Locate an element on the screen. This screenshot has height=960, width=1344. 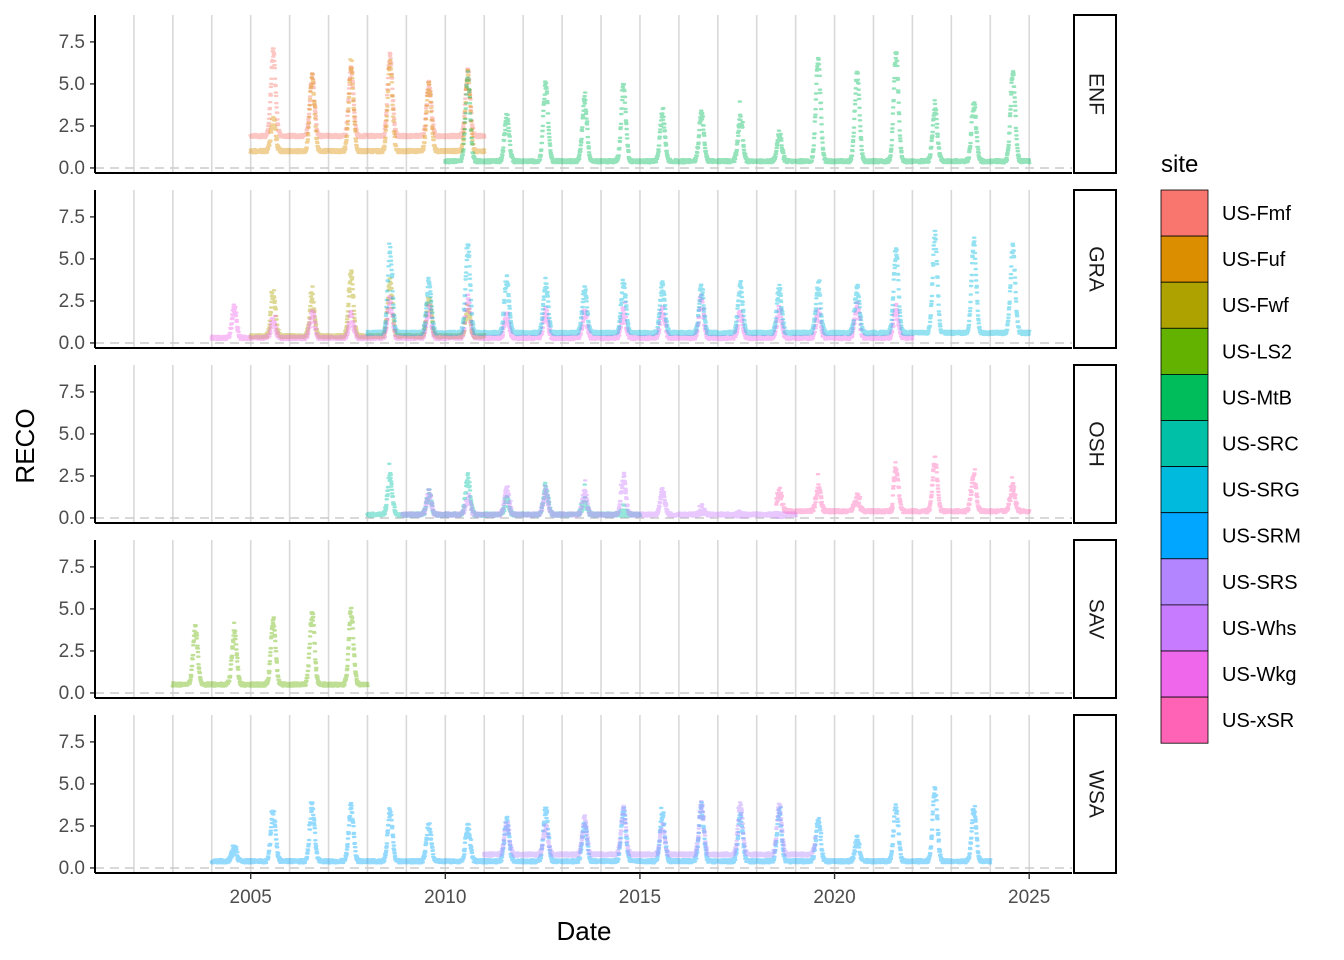
x-axis-title: Date is located at coordinates (584, 931).